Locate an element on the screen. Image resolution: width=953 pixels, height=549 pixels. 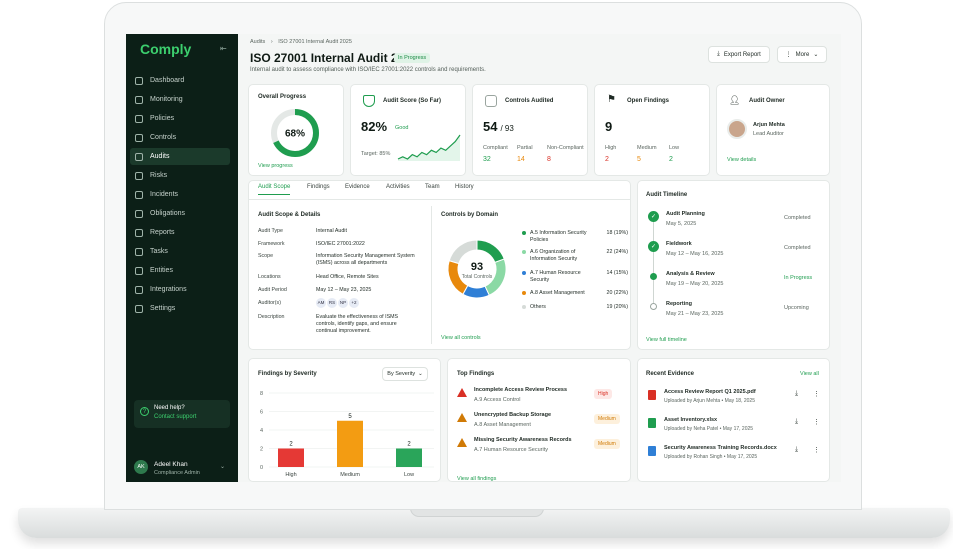
view-progress-link: View progress is located at coordinates (275, 166).